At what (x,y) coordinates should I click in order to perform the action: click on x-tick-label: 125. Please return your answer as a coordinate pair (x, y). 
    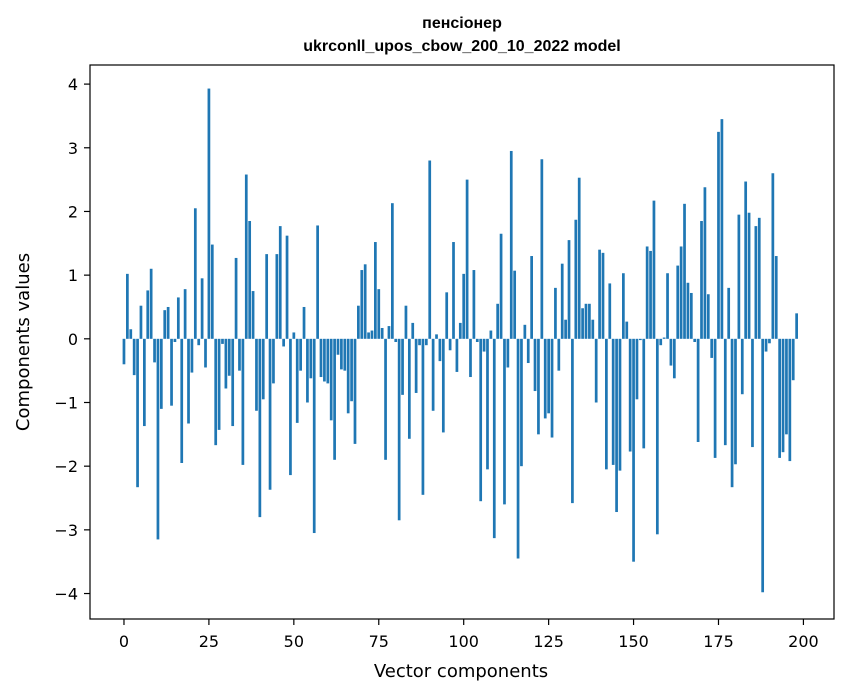
    Looking at the image, I should click on (548, 641).